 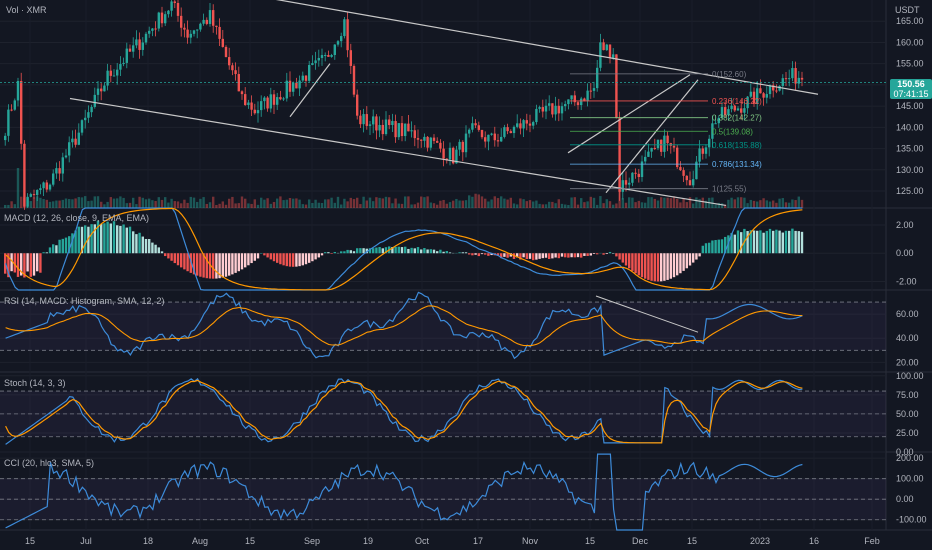 I want to click on stoch-pane, so click(x=443, y=411).